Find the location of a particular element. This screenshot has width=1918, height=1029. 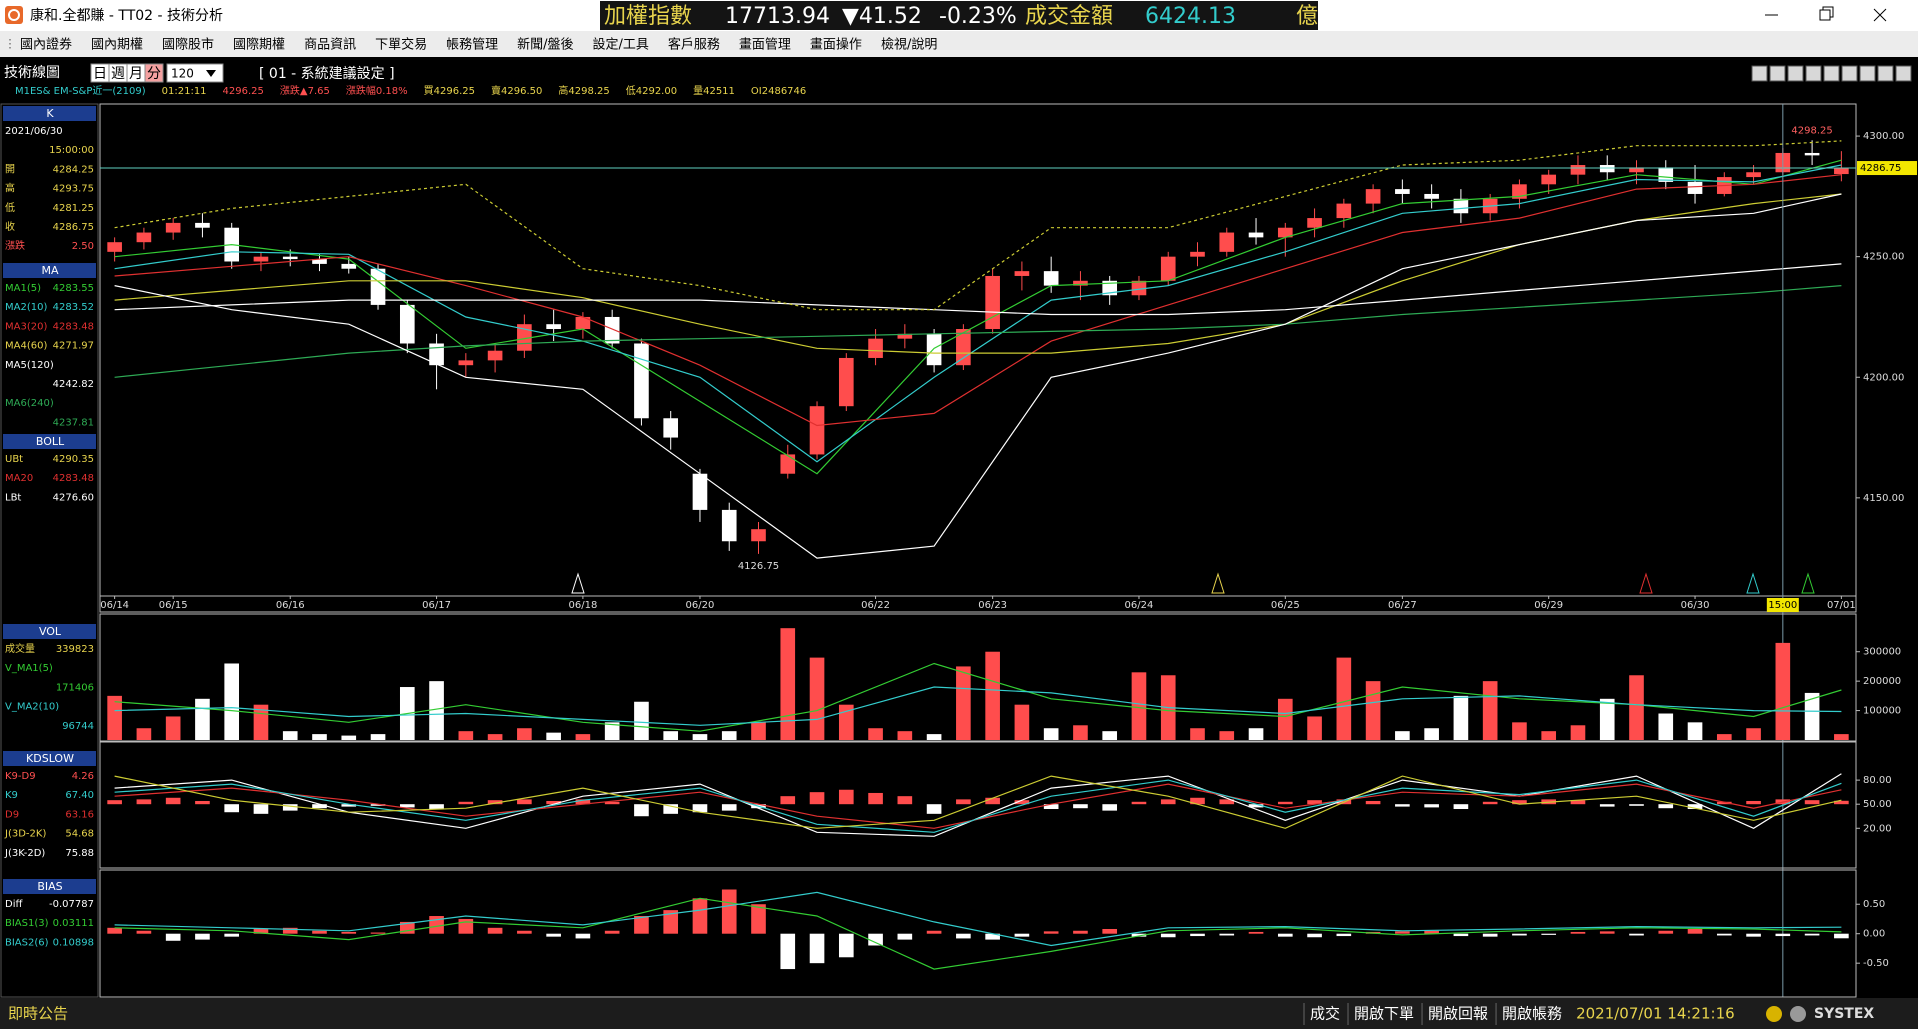

menu-item: 檢視/說明 is located at coordinates (909, 45).